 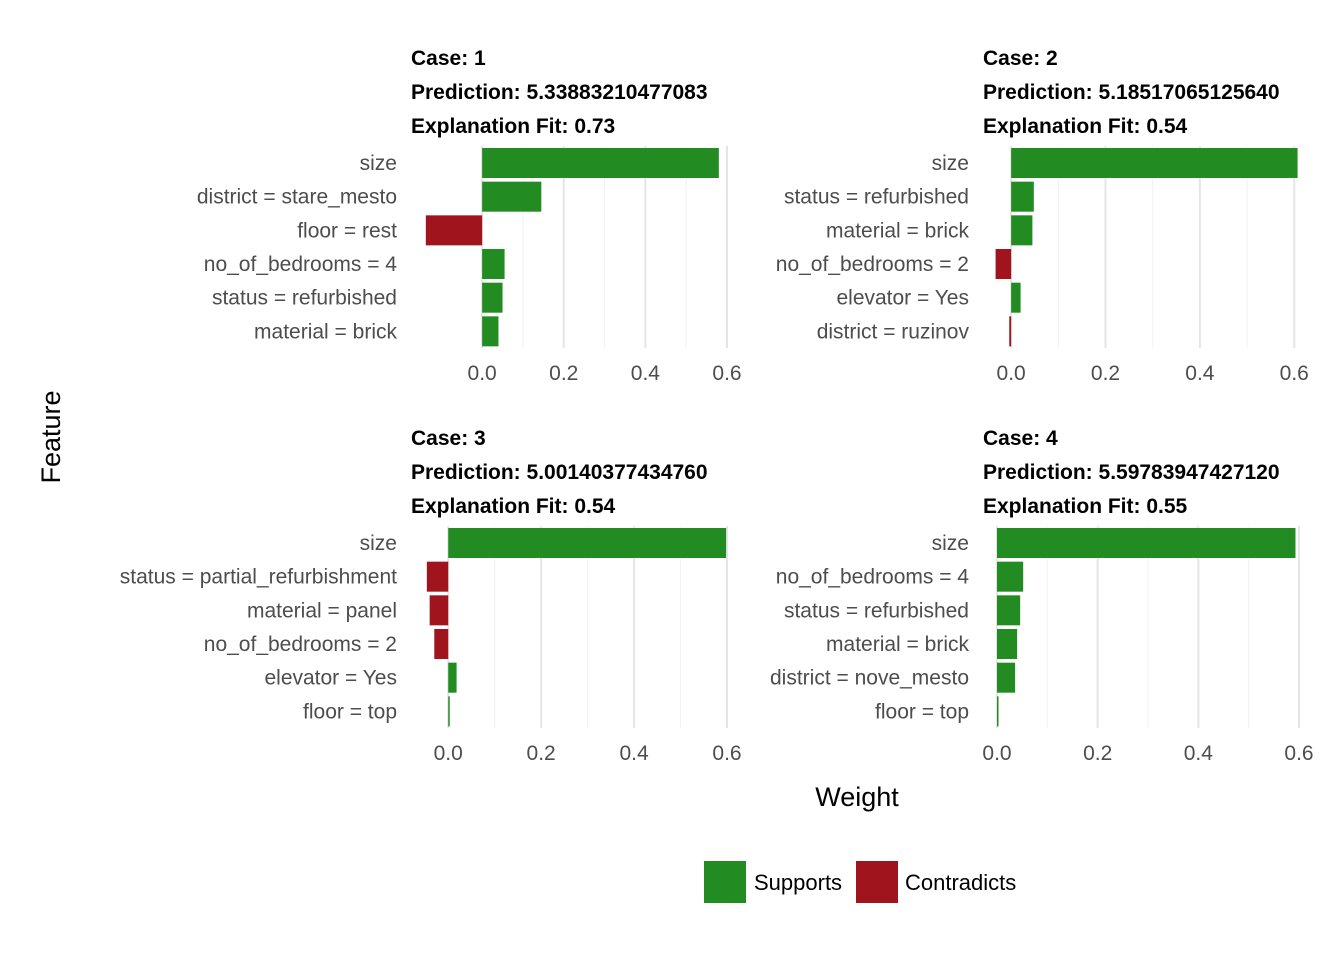 I want to click on strip-line: Case: 4, so click(x=1020, y=438).